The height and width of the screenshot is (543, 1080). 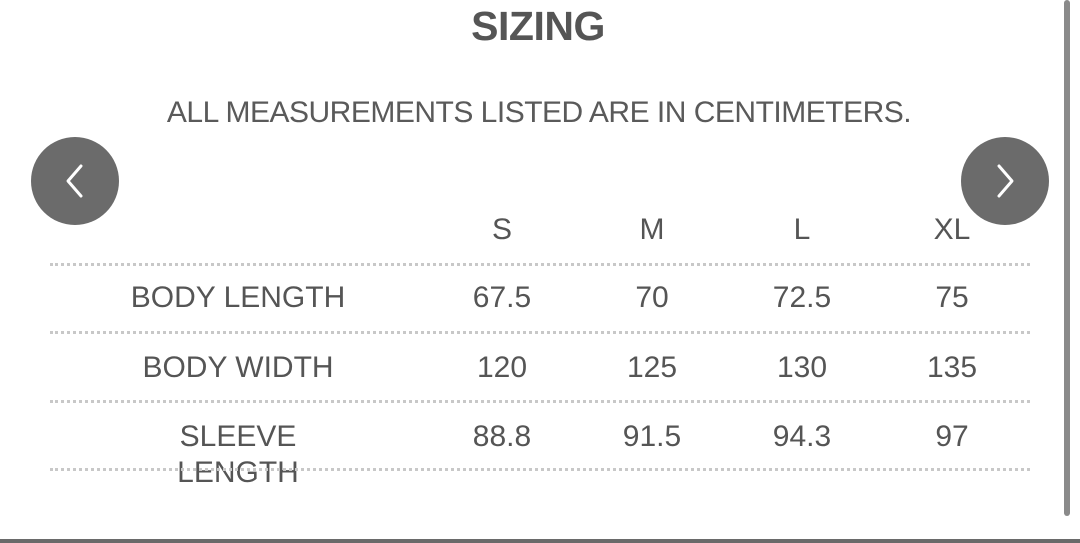 I want to click on scrollbar, so click(x=1067, y=258).